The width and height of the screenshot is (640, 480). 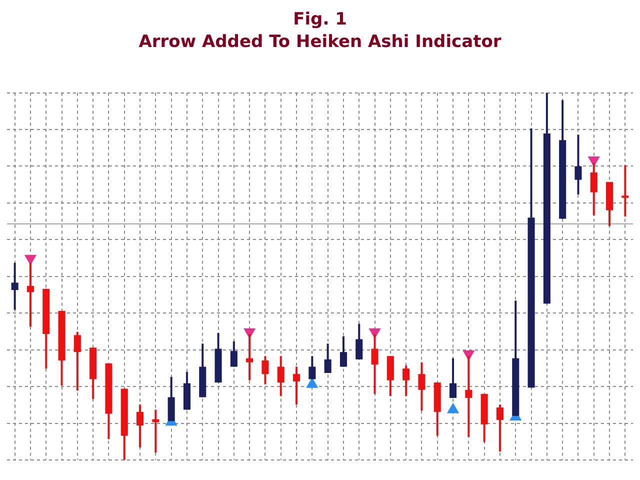 What do you see at coordinates (320, 20) in the screenshot?
I see `chart-title: Fig. 1` at bounding box center [320, 20].